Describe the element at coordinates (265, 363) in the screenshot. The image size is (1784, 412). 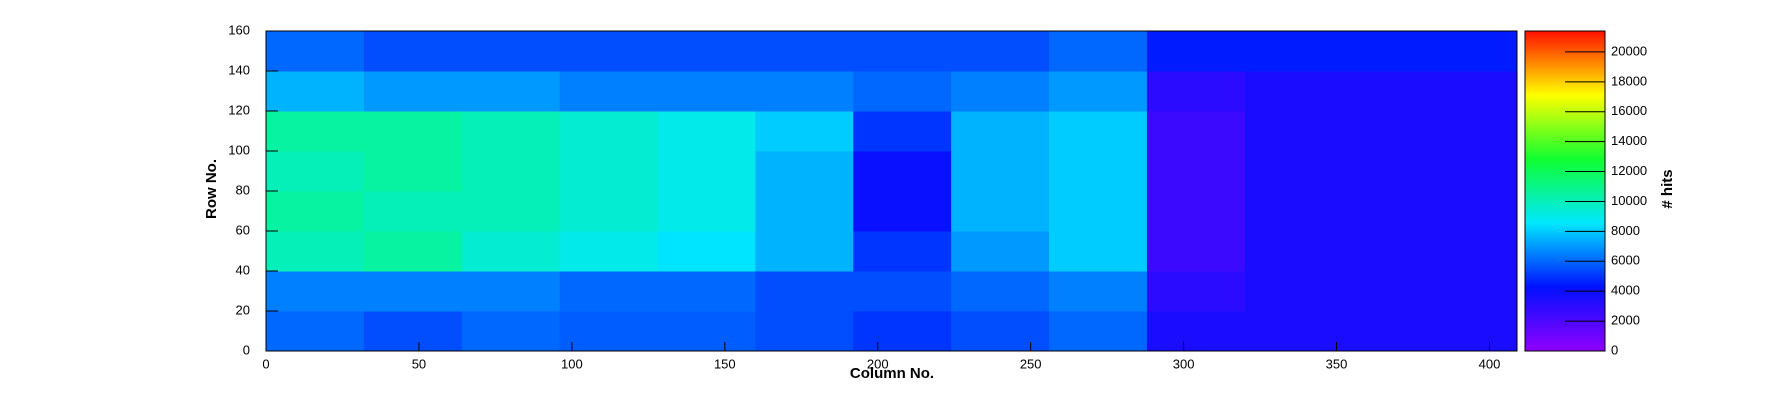
I see `x-tick-label: 0` at that location.